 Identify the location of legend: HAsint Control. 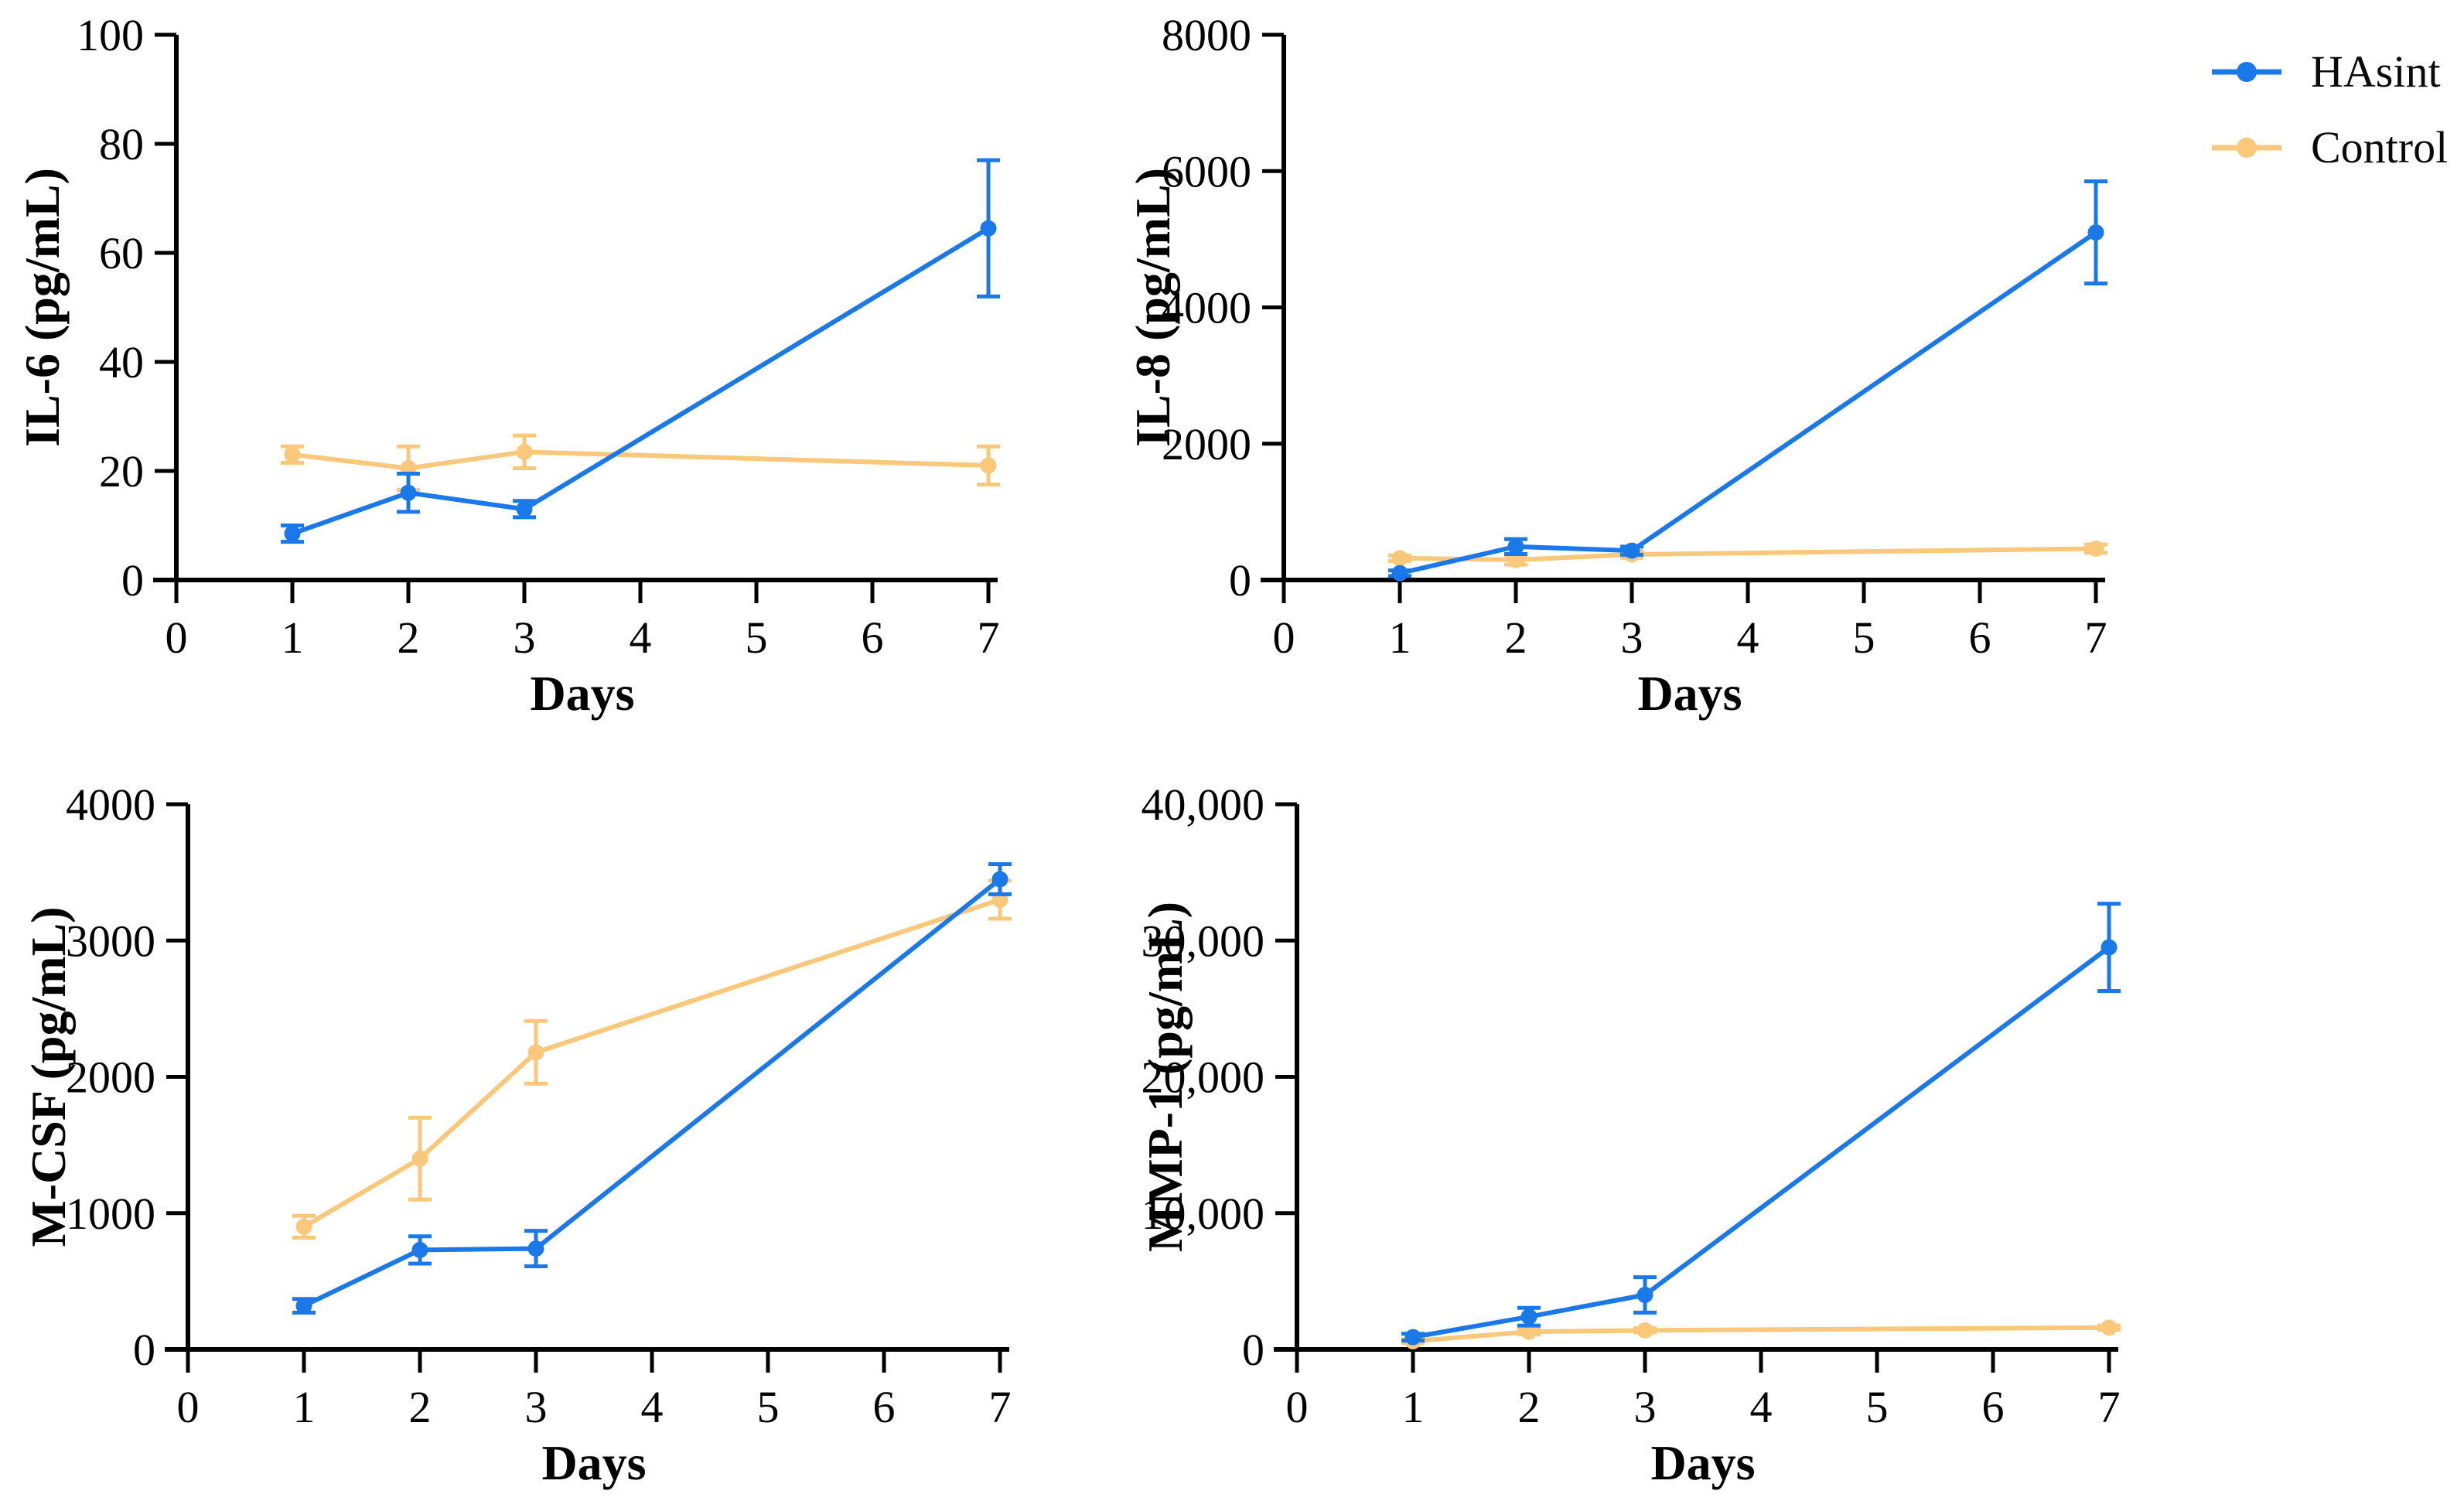
(2329, 110).